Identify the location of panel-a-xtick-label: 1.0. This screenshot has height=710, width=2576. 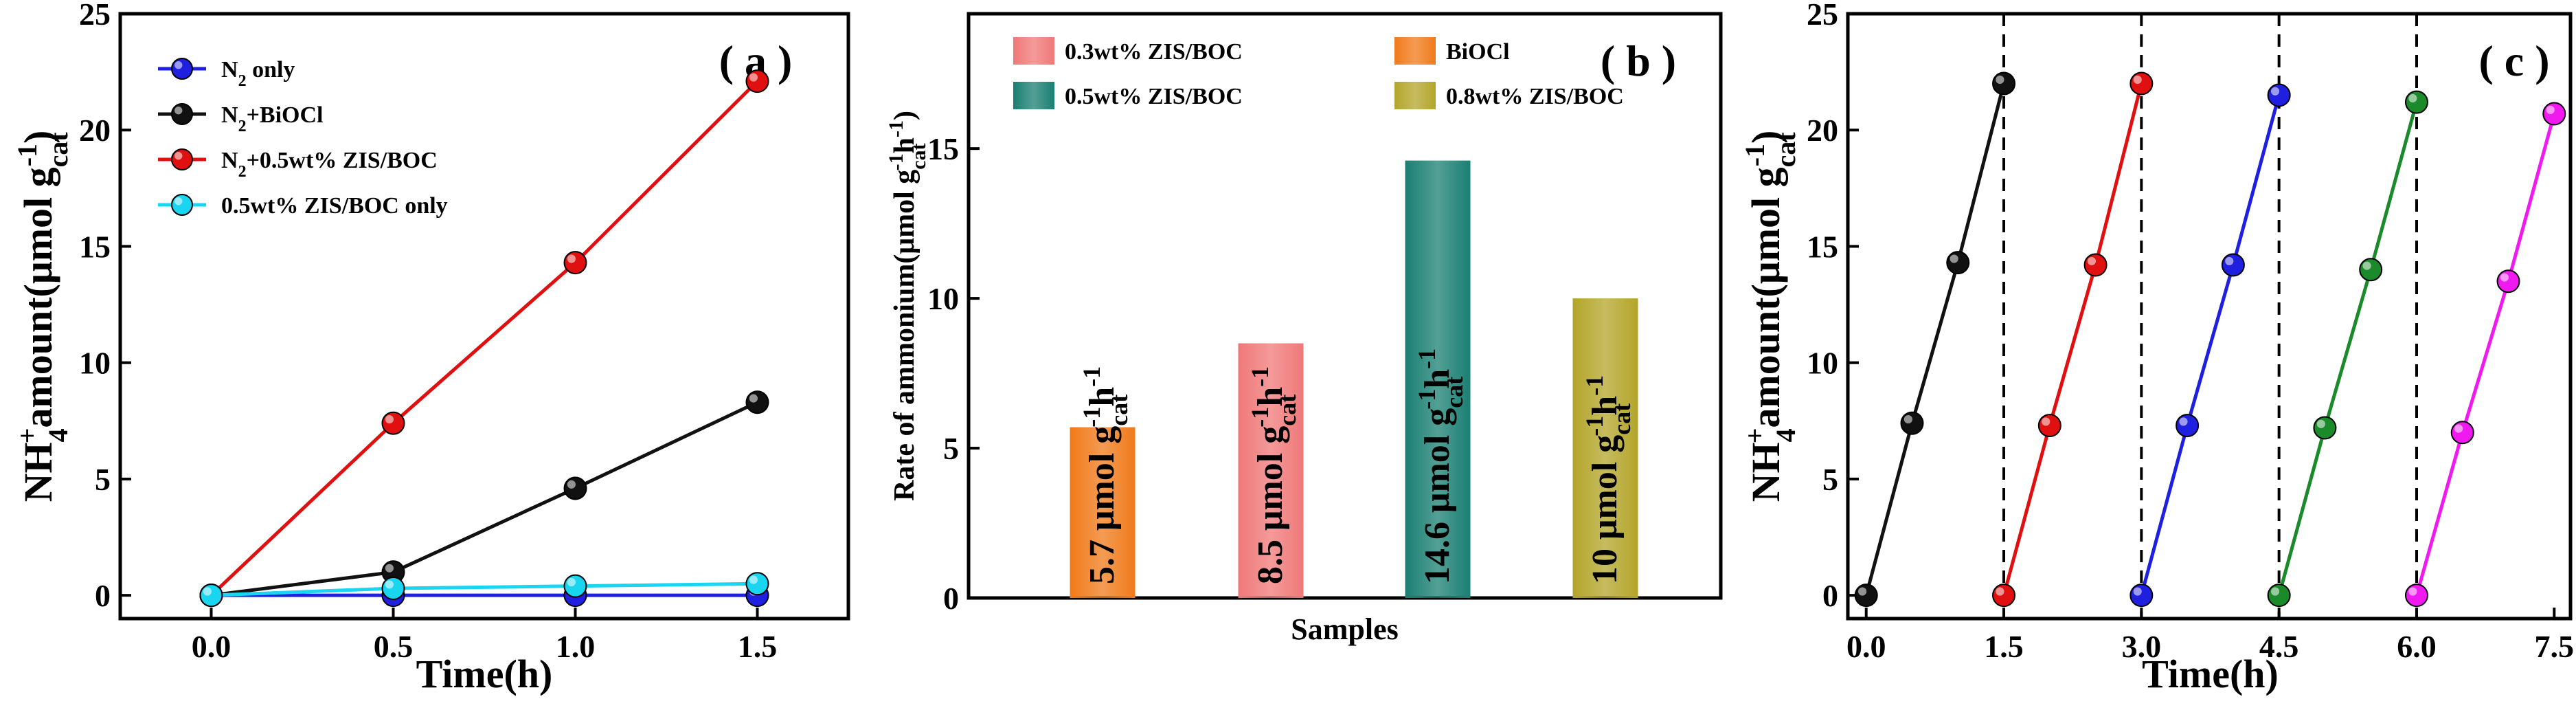
(576, 646).